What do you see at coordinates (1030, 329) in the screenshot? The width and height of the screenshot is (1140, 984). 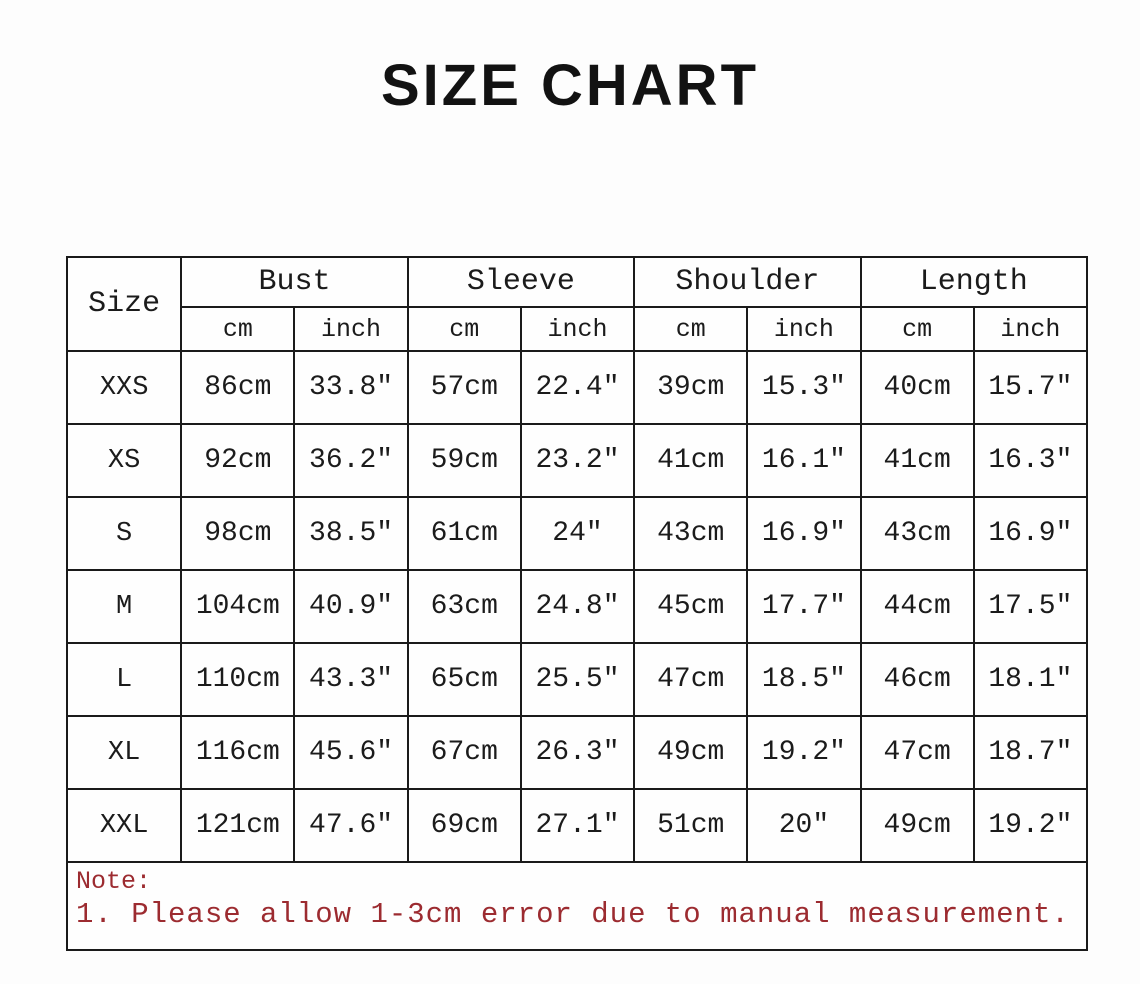 I see `unit-header-length-inch: inch` at bounding box center [1030, 329].